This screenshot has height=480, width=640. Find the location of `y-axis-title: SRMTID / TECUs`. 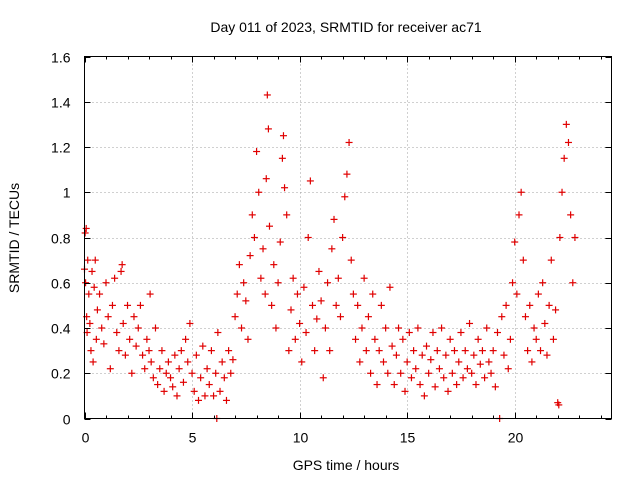

y-axis-title: SRMTID / TECUs is located at coordinates (14, 238).